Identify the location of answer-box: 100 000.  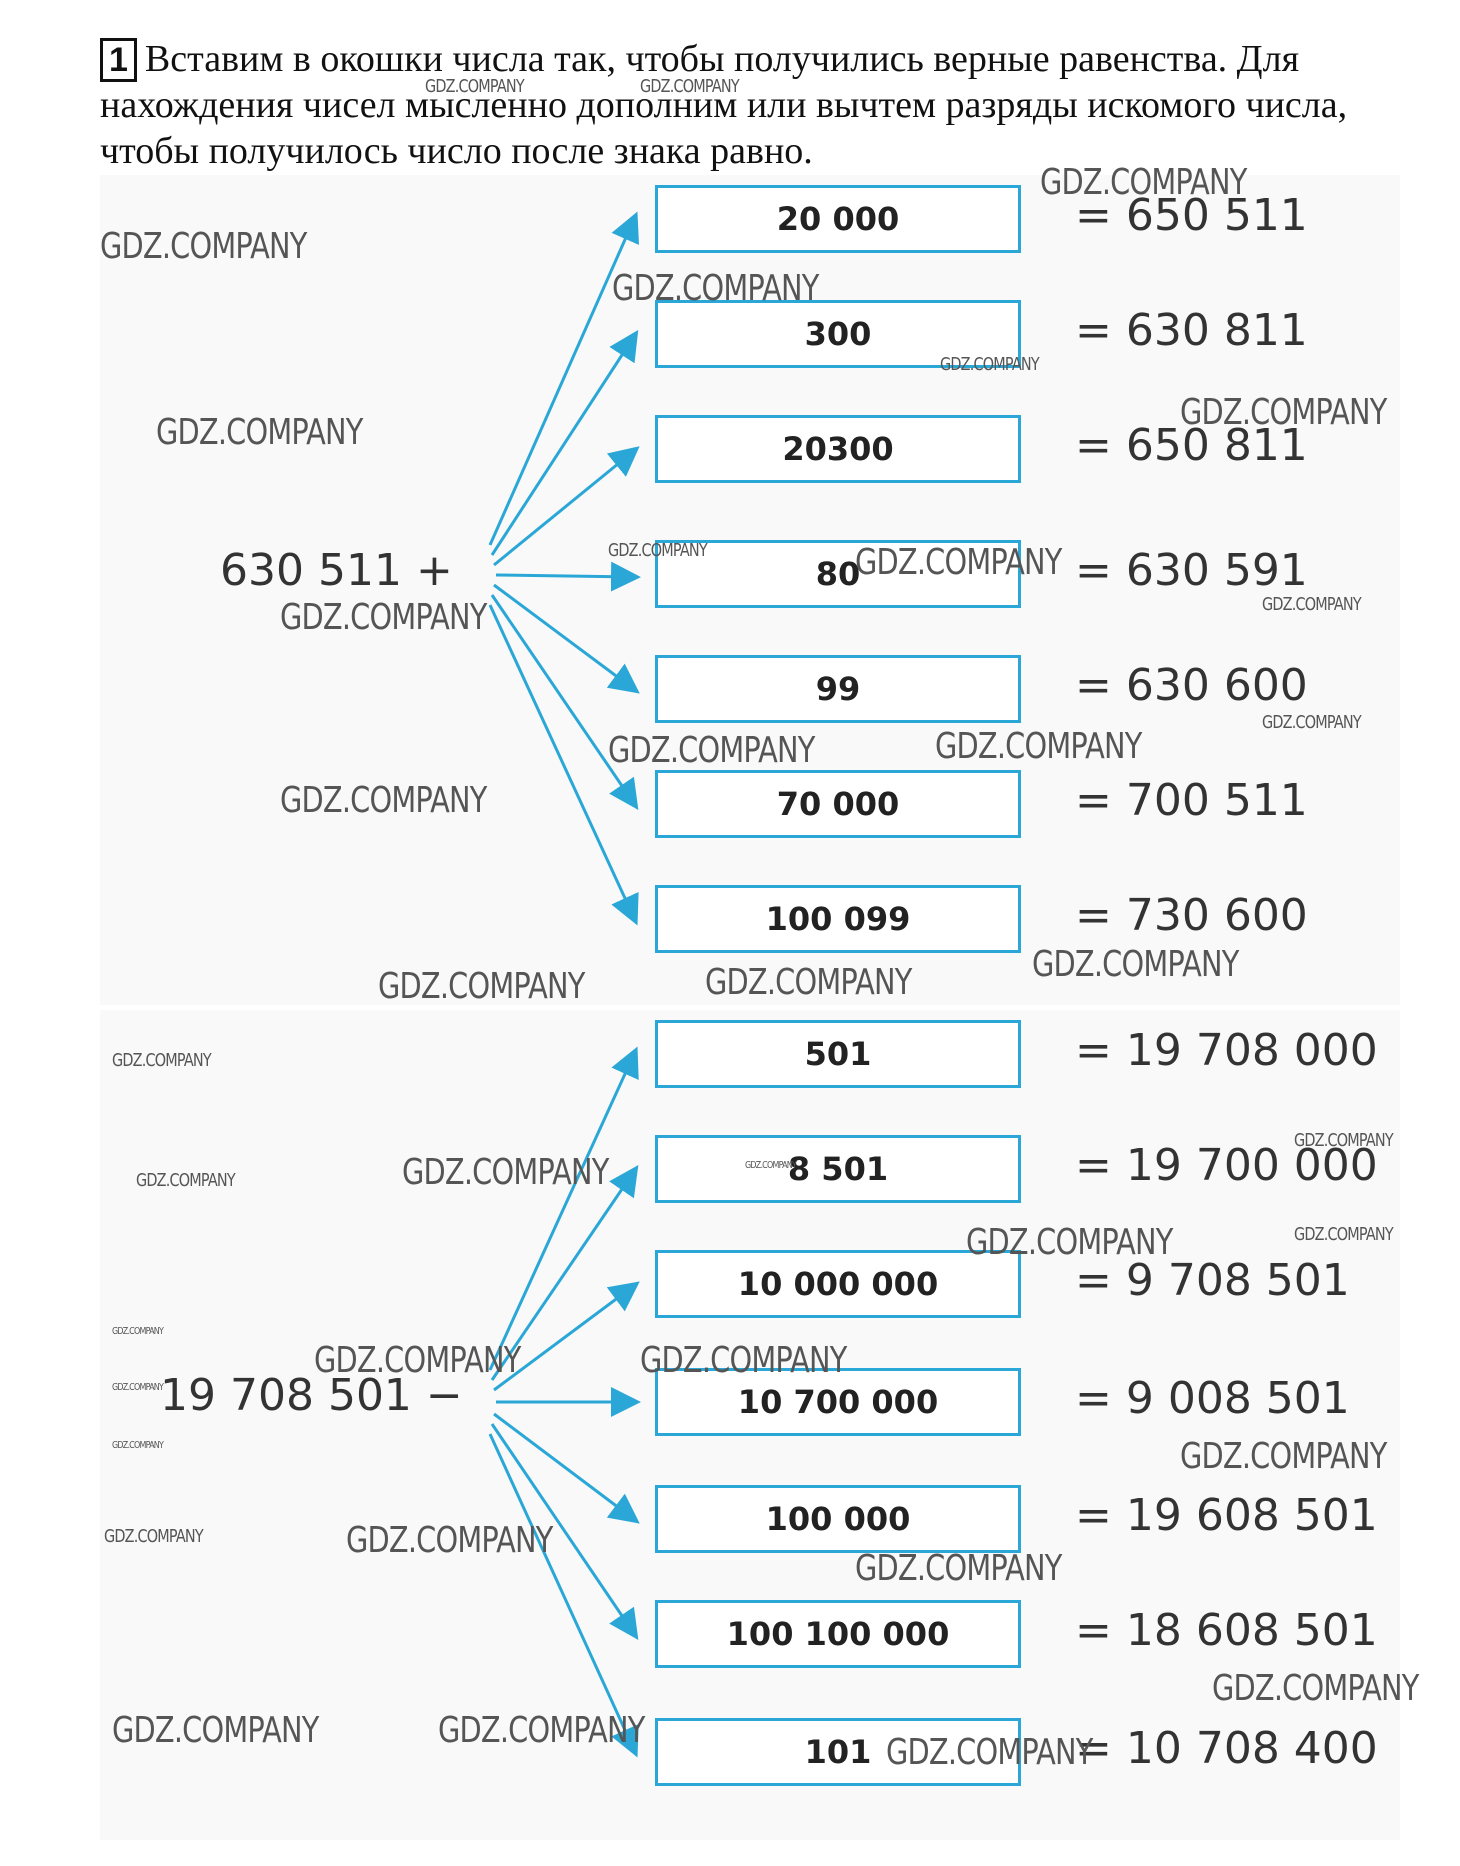
(838, 1519).